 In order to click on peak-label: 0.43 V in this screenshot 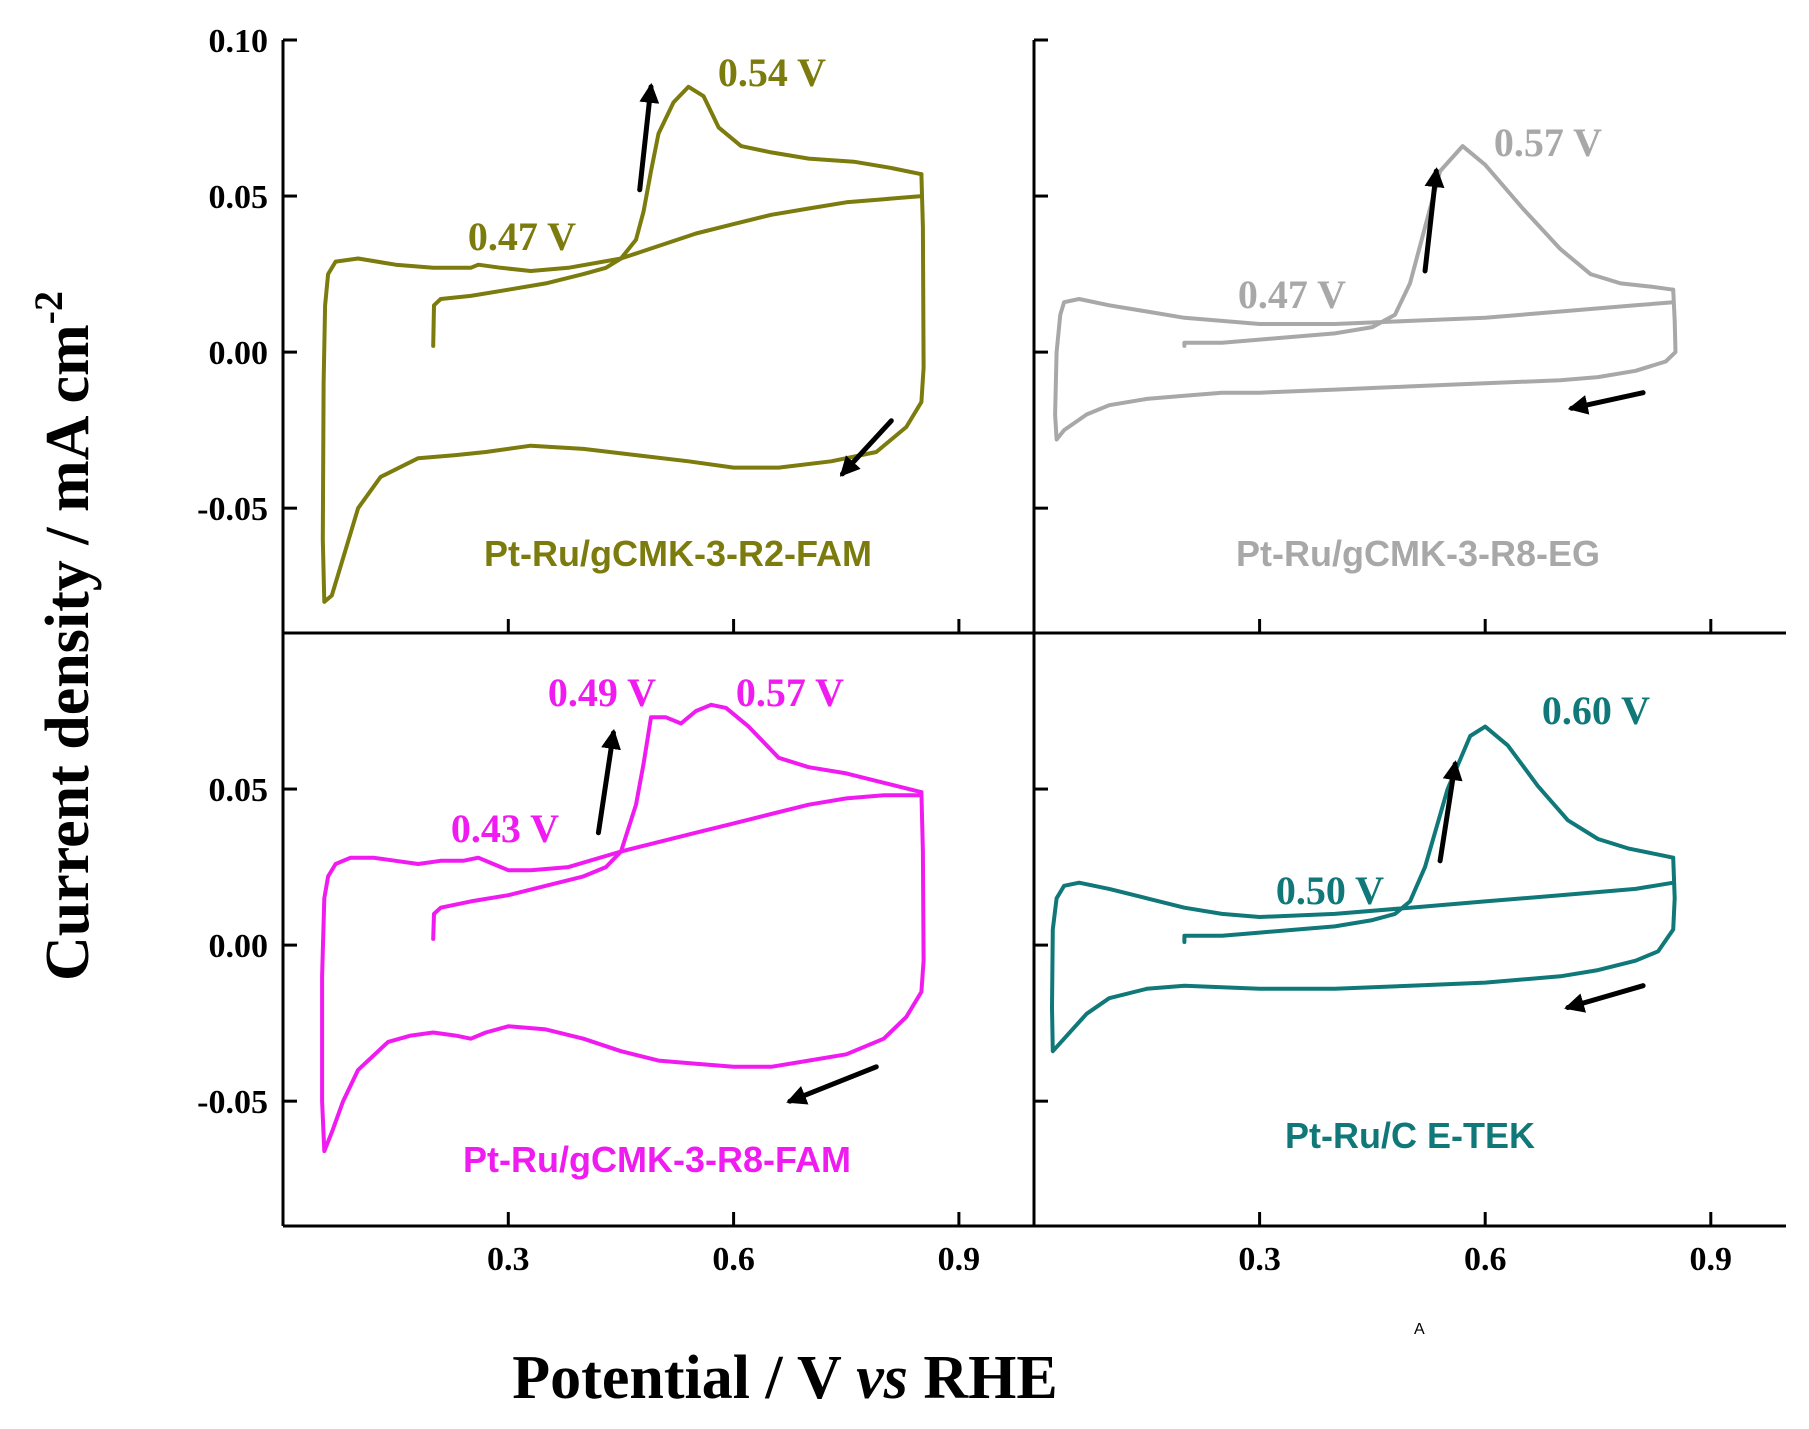, I will do `click(505, 828)`.